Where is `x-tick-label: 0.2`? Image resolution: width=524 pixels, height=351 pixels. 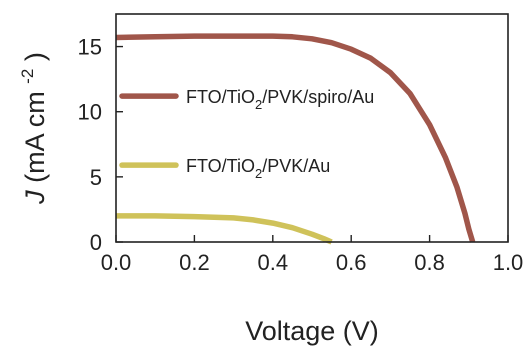
x-tick-label: 0.2 is located at coordinates (194, 262).